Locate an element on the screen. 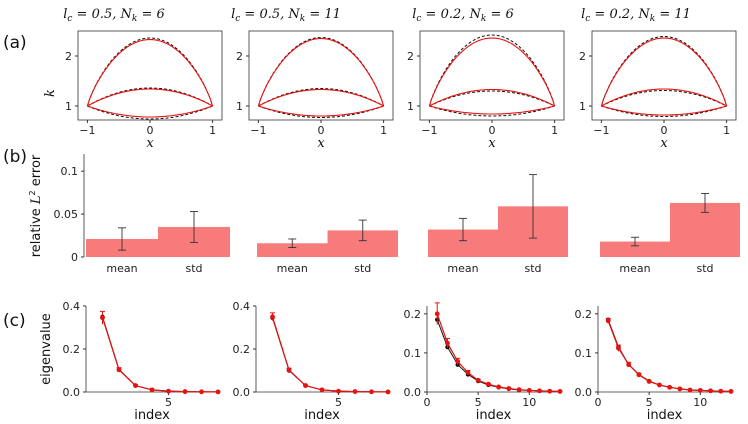 The height and width of the screenshot is (424, 748). column-title: lc = 0.5, Nk = 11 is located at coordinates (286, 15).